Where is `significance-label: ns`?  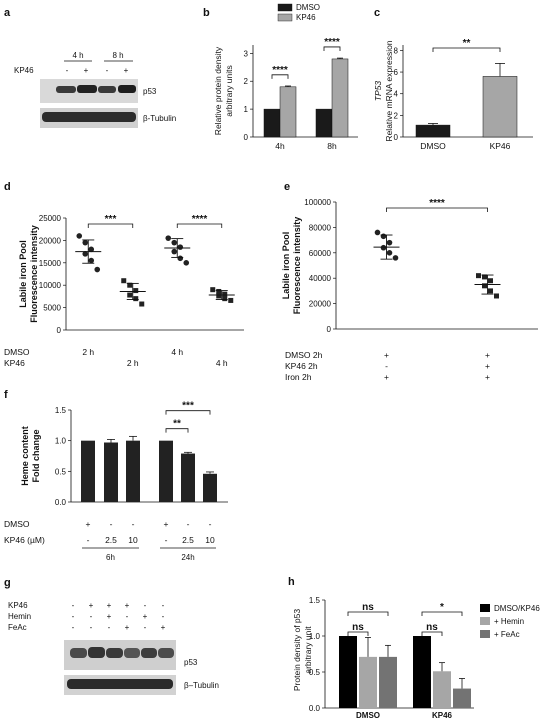
significance-label: ns is located at coordinates (368, 607).